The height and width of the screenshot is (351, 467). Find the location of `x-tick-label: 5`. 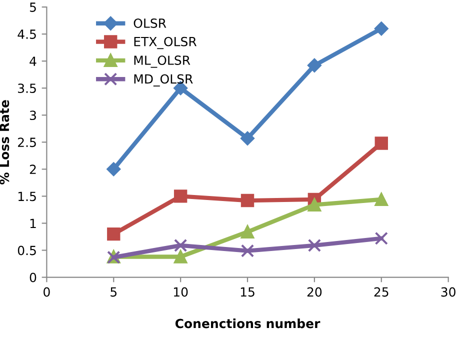

x-tick-label: 5 is located at coordinates (113, 292).